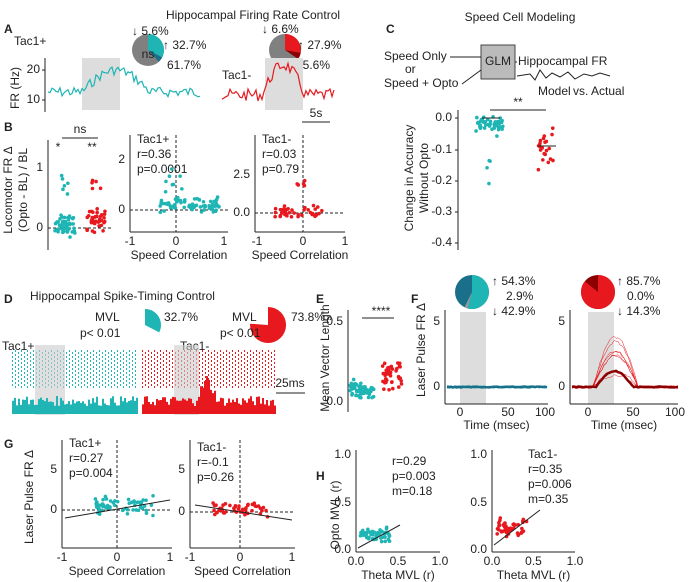 The width and height of the screenshot is (689, 582). Describe the element at coordinates (215, 477) in the screenshot. I see `stat-label: p=0.26` at that location.